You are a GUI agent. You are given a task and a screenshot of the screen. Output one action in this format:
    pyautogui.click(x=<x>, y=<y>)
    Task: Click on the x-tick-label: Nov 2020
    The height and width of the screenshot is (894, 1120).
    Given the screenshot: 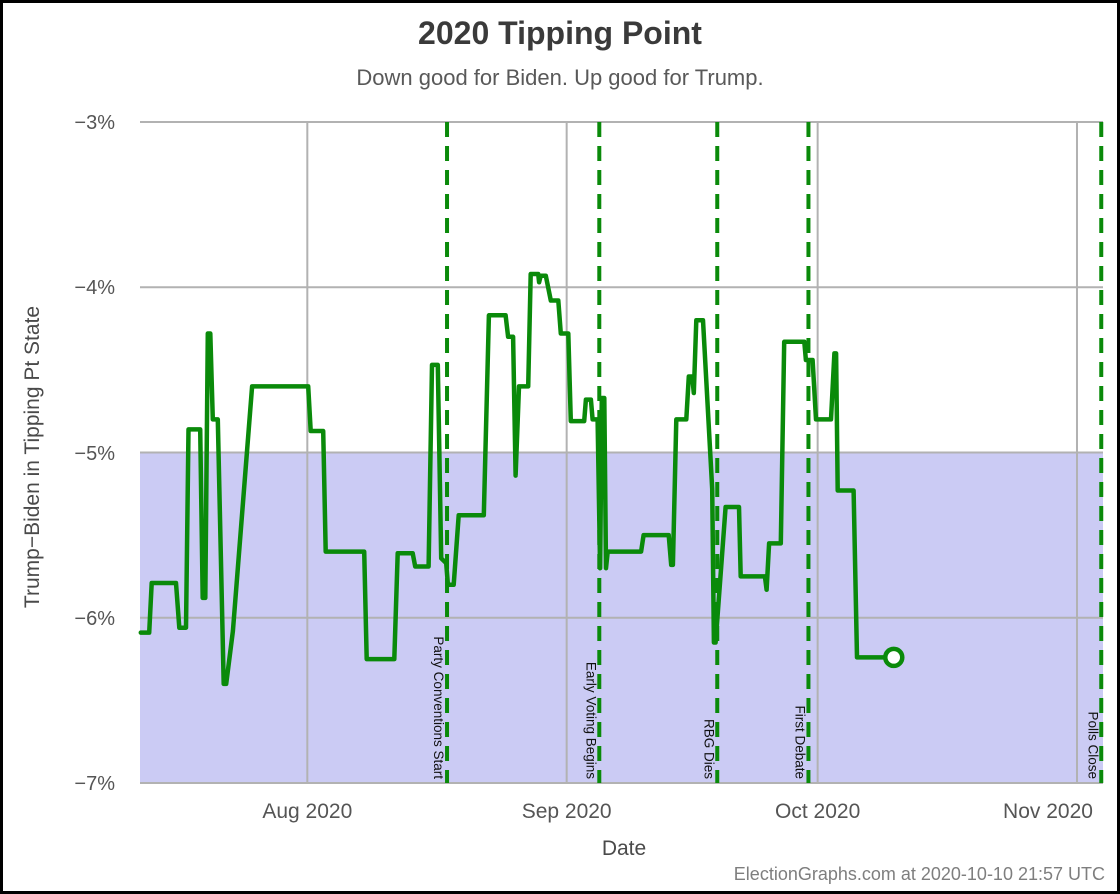 What is the action you would take?
    pyautogui.click(x=1048, y=811)
    